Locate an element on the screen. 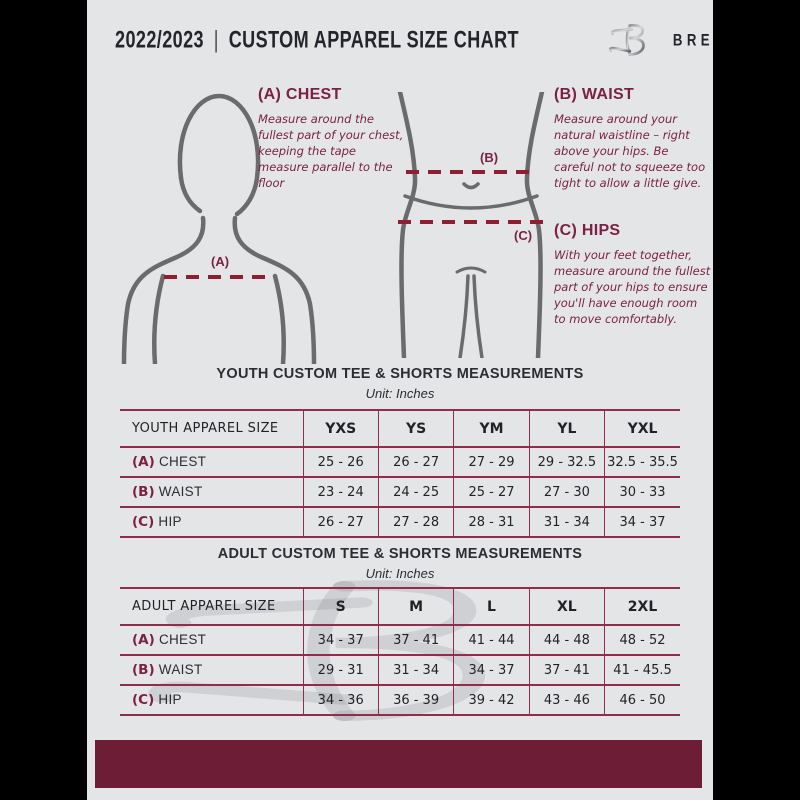  document-header: 2022/2023 | CUSTOM APPAREL SIZE CHART is located at coordinates (414, 40).